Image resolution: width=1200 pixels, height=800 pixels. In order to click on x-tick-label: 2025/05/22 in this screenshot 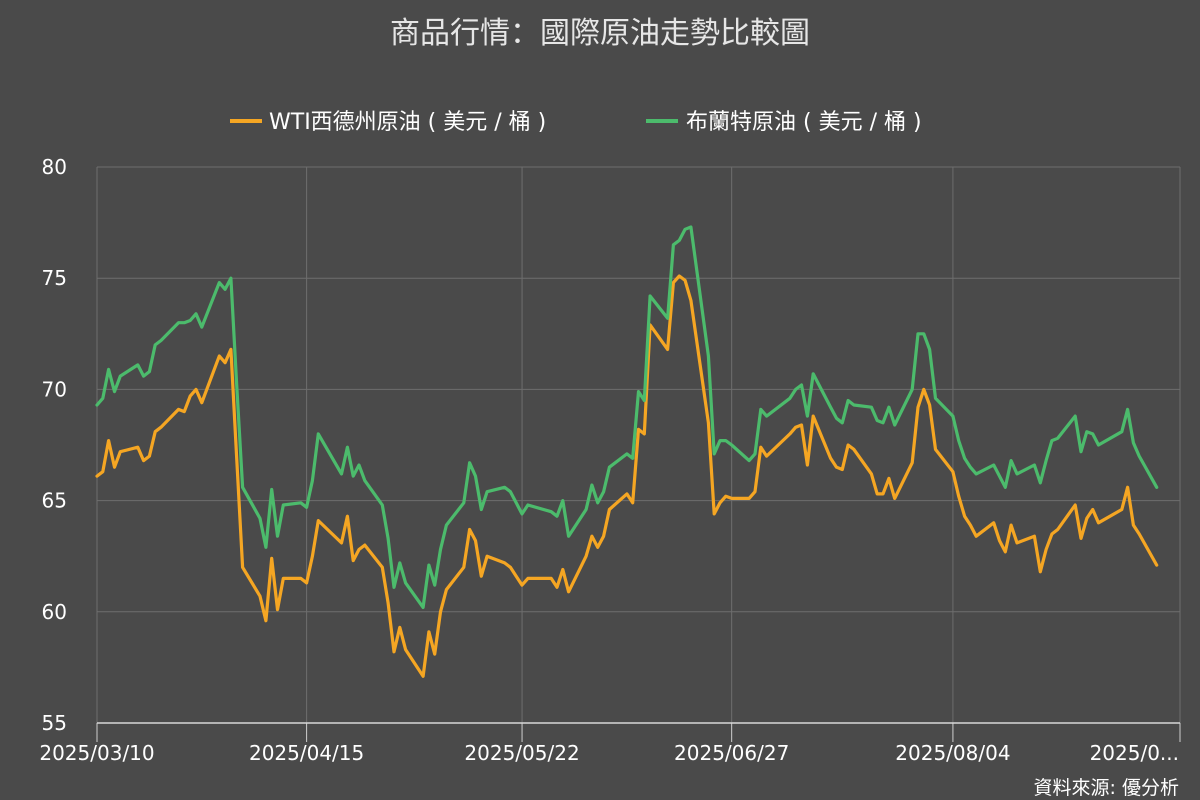, I will do `click(521, 753)`.